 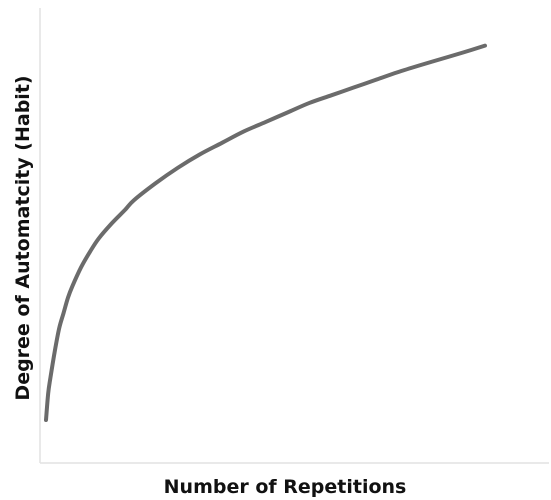 What do you see at coordinates (285, 487) in the screenshot?
I see `x-axis-label: Number of Repetitions` at bounding box center [285, 487].